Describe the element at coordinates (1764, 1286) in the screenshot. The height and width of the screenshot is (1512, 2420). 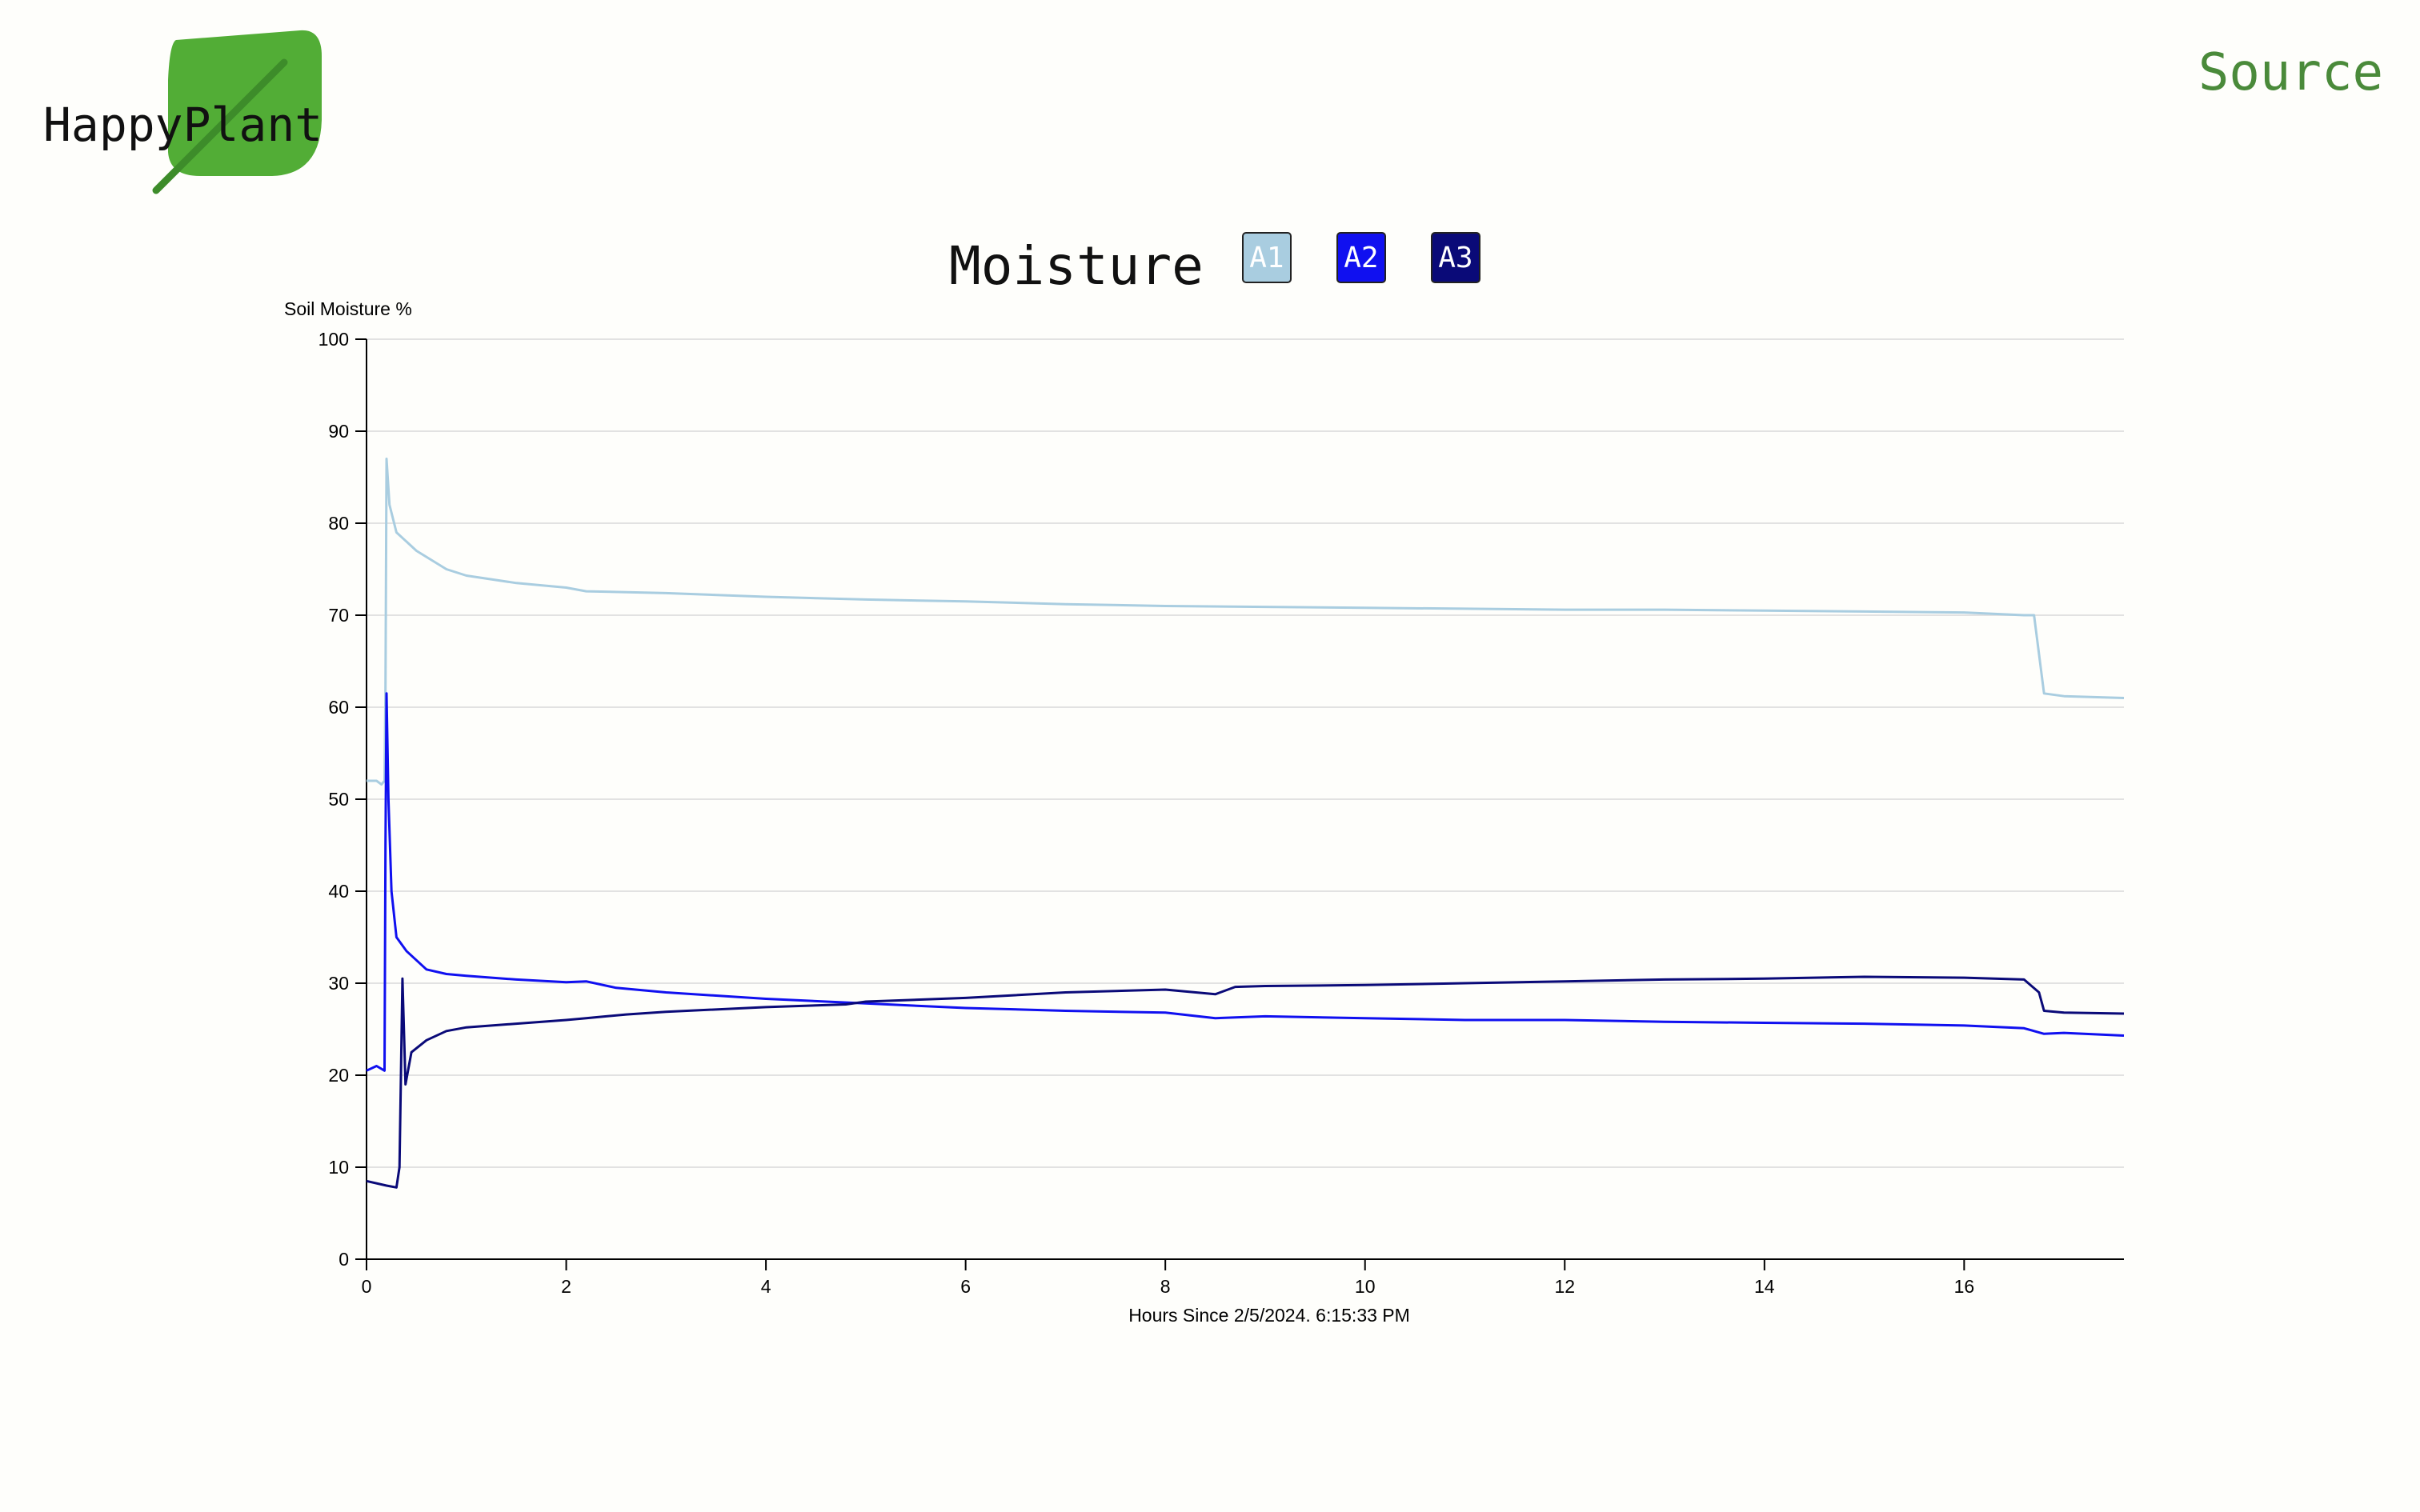
I see `x-tick-label: 14` at that location.